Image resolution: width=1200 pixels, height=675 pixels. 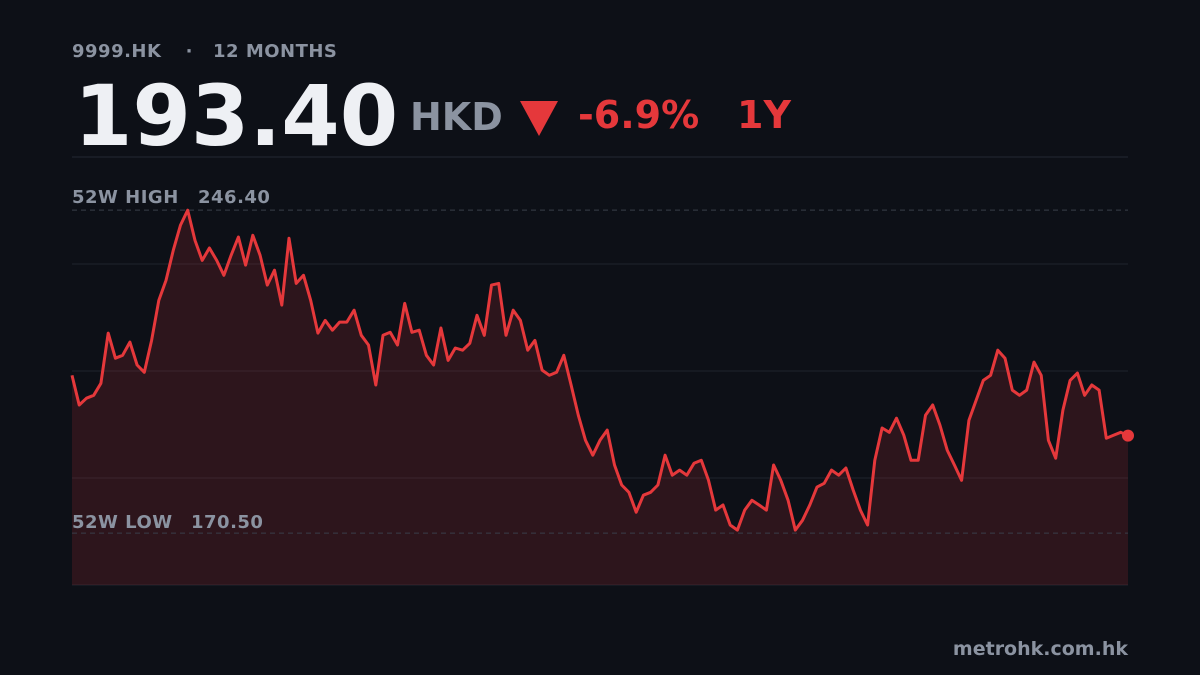 I want to click on down-arrow, so click(x=539, y=118).